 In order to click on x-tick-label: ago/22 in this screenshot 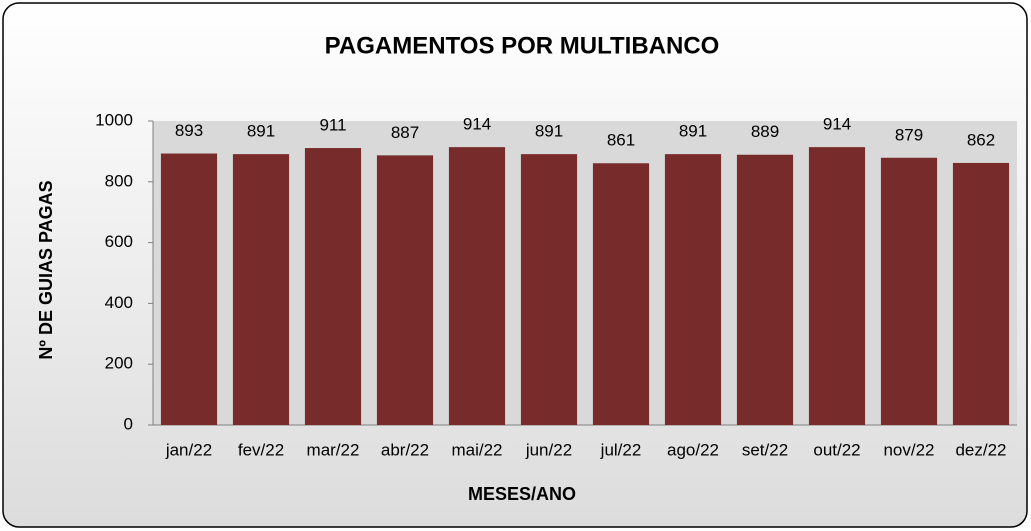, I will do `click(693, 449)`.